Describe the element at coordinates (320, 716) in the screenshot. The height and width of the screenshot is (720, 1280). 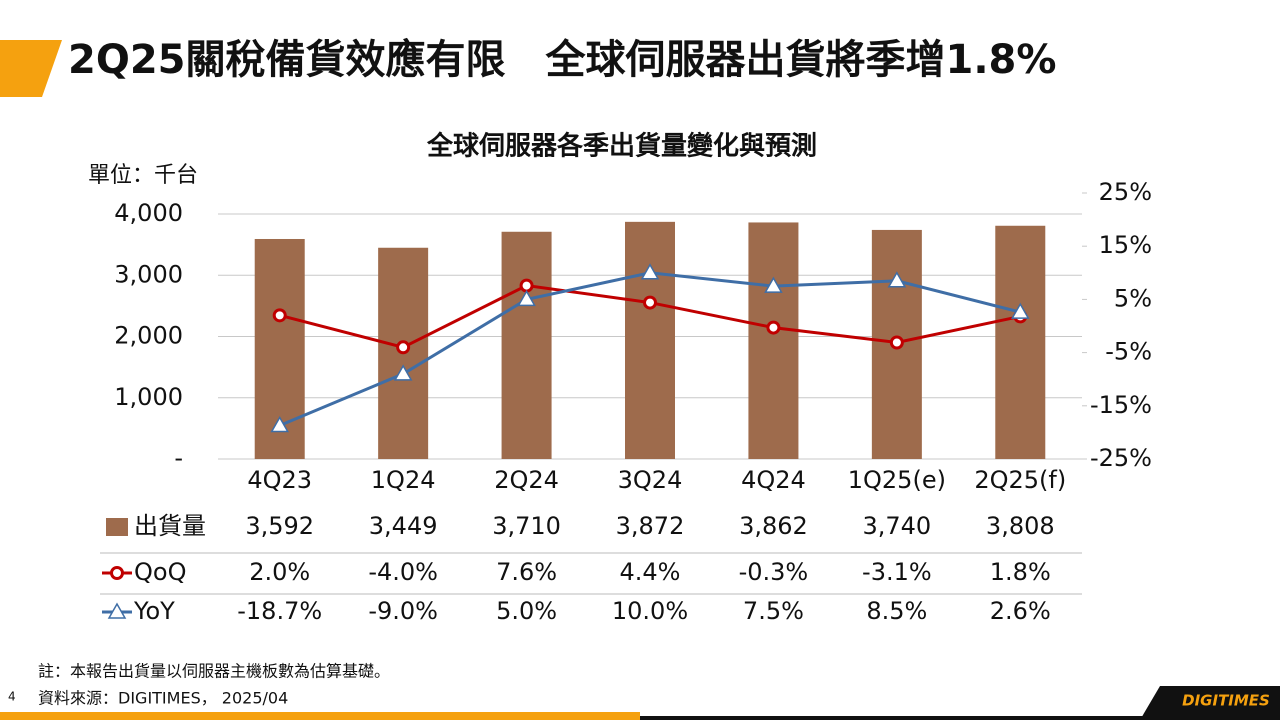
I see `footer-bar` at that location.